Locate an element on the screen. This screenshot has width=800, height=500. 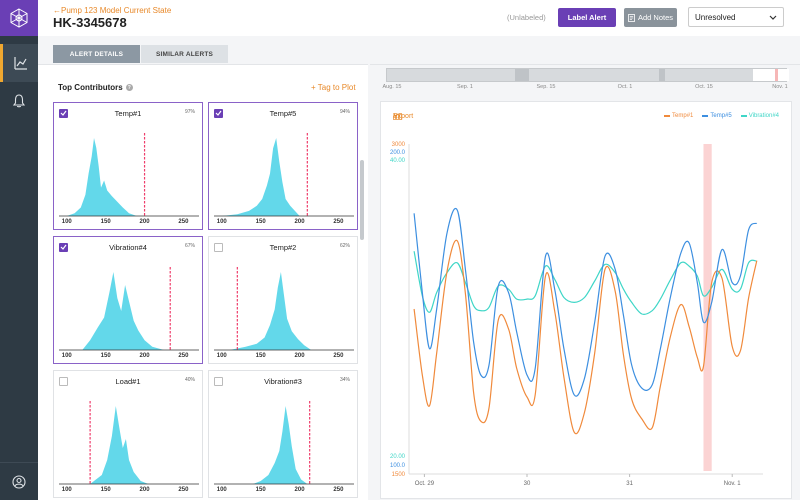
legend-item: Vibration#4 is located at coordinates (759, 116).